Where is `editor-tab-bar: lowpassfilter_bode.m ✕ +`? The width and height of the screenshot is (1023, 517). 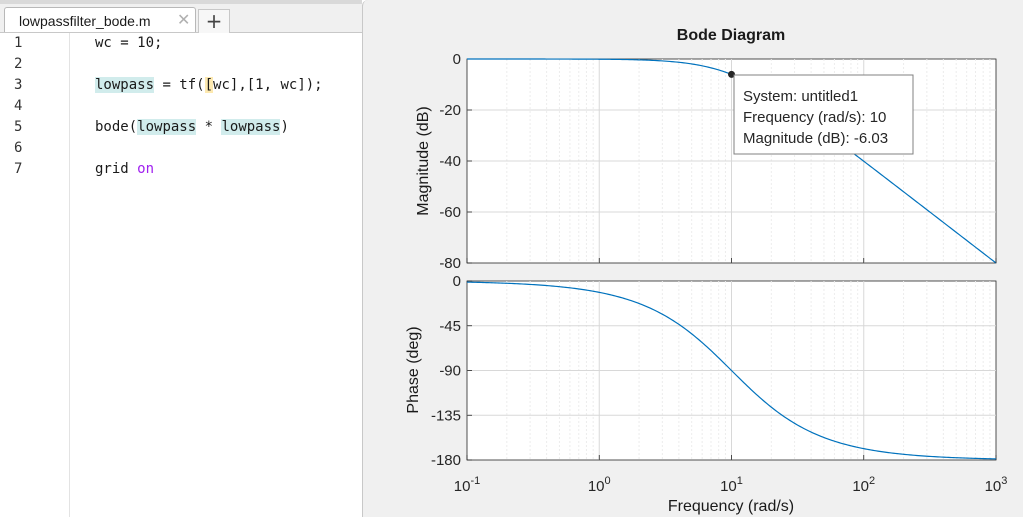
editor-tab-bar: lowpassfilter_bode.m ✕ + is located at coordinates (181, 18).